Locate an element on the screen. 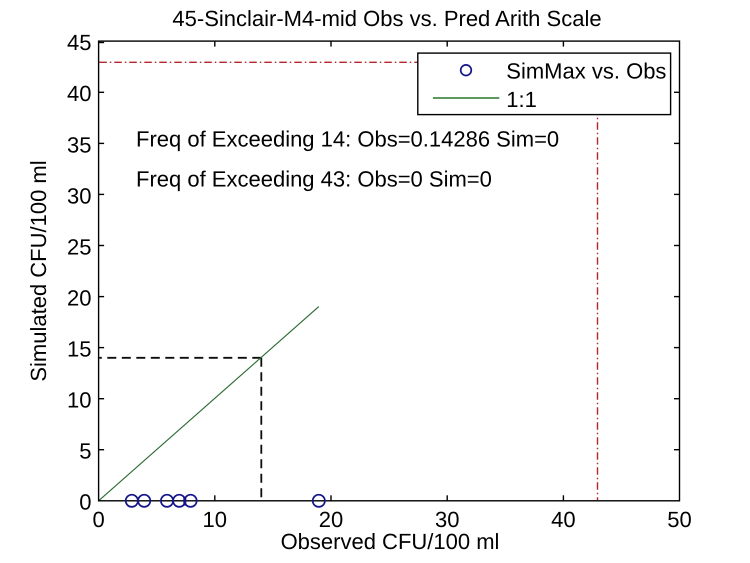  svg-text: 15 is located at coordinates (79, 349).